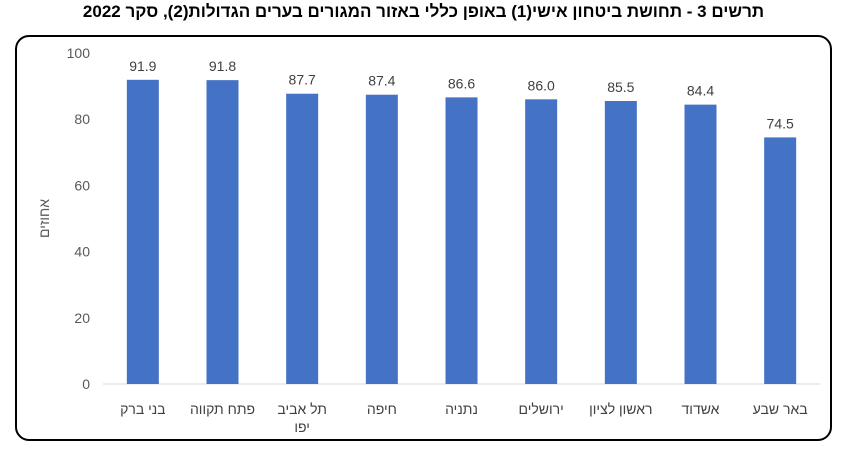 The height and width of the screenshot is (449, 847). What do you see at coordinates (82, 318) in the screenshot?
I see `y-tick-label: 20` at bounding box center [82, 318].